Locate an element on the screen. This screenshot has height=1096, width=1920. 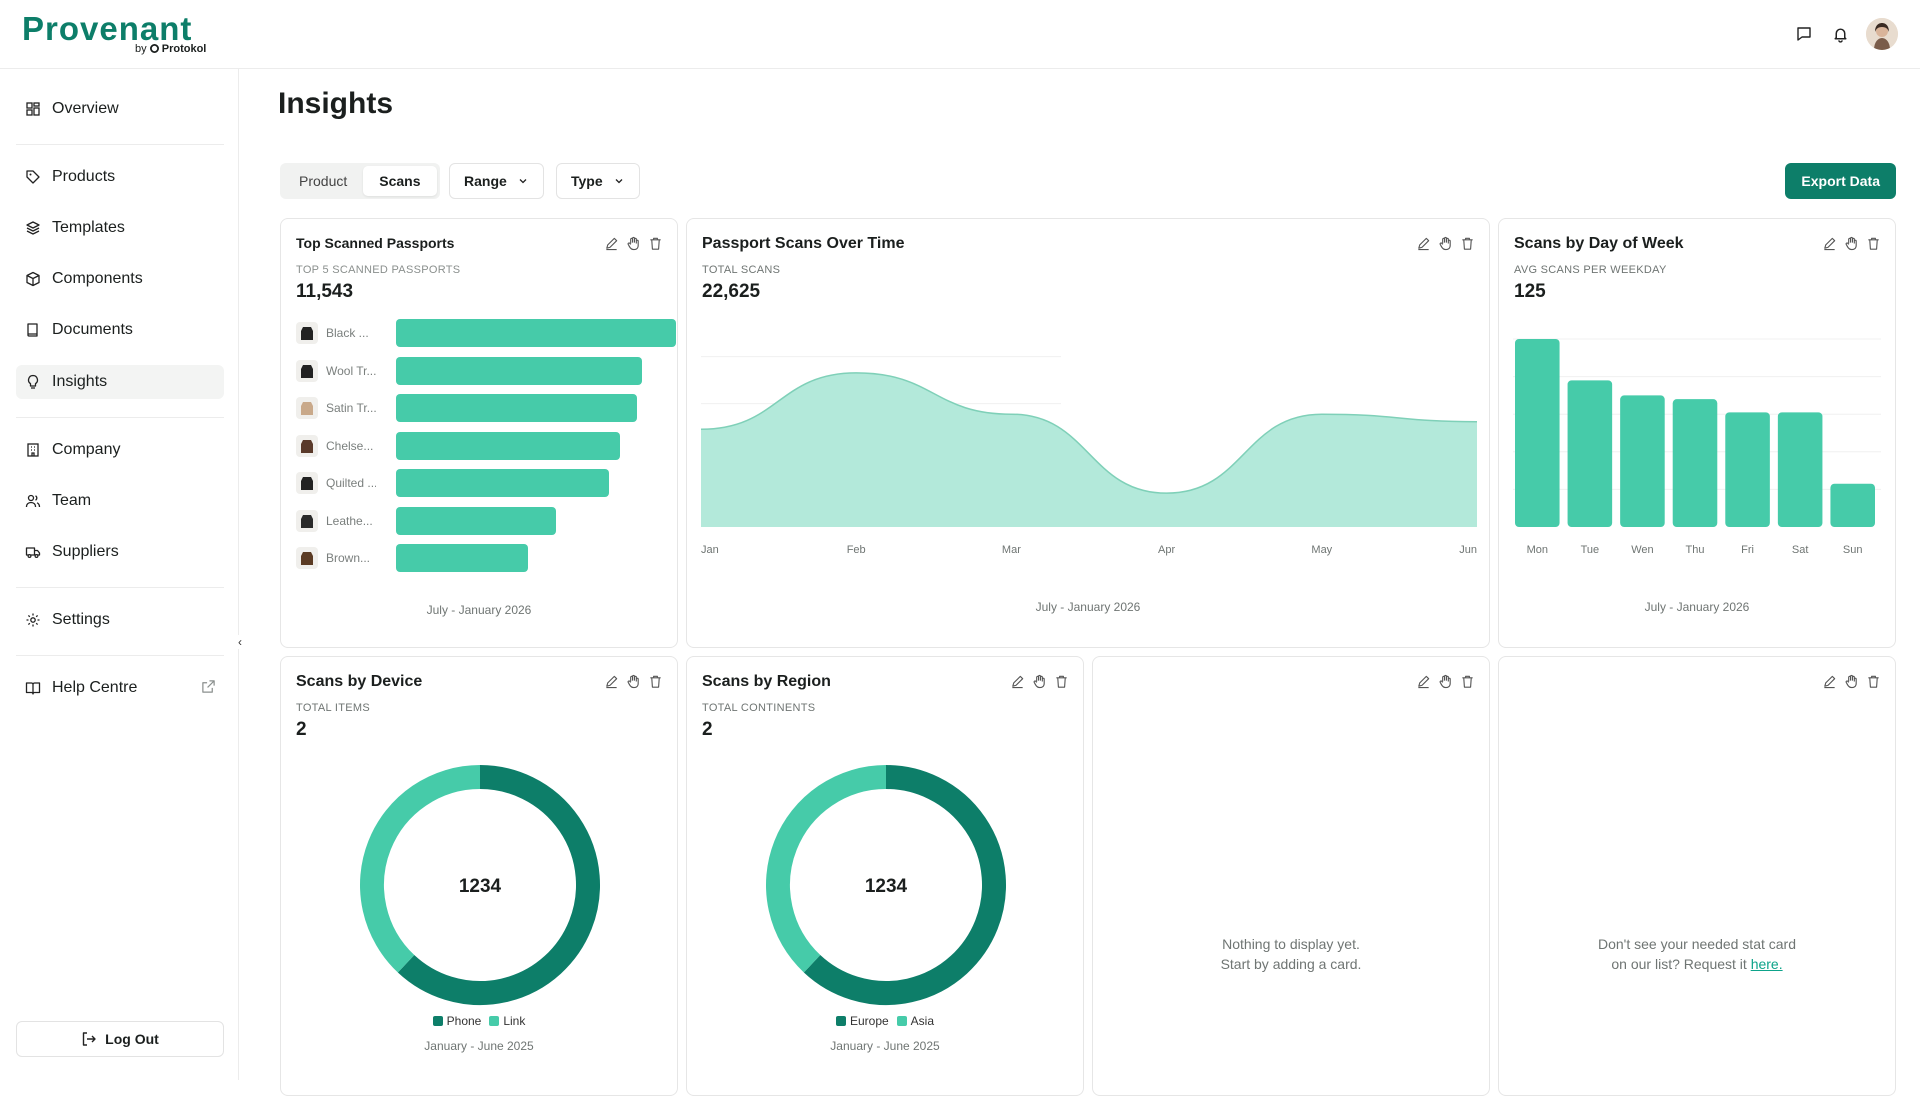
sidebar-item-suppliers: Suppliers is located at coordinates (120, 552).